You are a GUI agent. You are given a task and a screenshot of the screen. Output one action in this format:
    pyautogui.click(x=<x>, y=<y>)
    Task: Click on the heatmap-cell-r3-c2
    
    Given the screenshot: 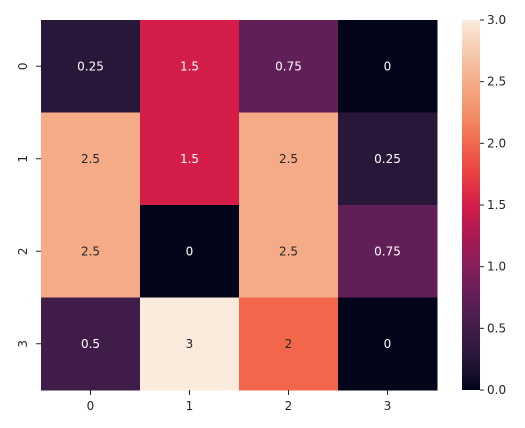 What is the action you would take?
    pyautogui.click(x=289, y=344)
    